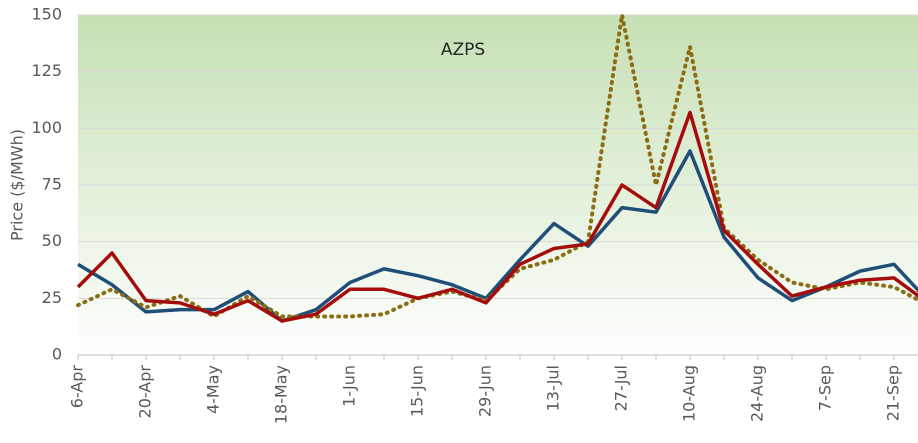 The height and width of the screenshot is (443, 918). Describe the element at coordinates (52, 297) in the screenshot. I see `y-tick-label: 25` at that location.